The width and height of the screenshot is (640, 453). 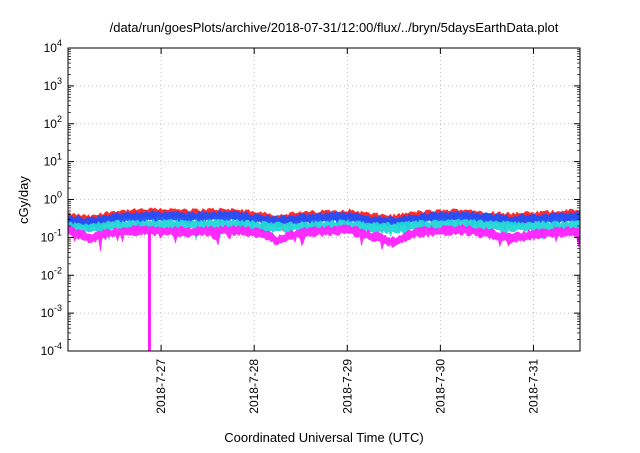 I want to click on y-axis-label: cGy/day, so click(x=23, y=200).